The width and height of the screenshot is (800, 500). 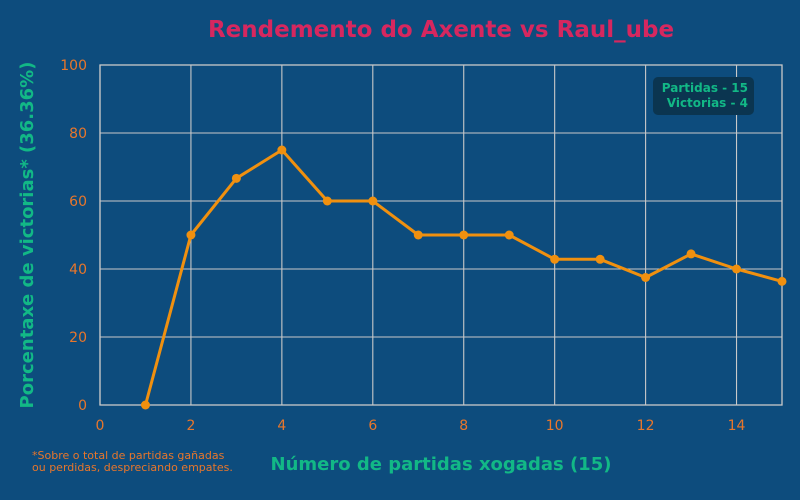 What do you see at coordinates (463, 426) in the screenshot?
I see `x-tick-label: 8` at bounding box center [463, 426].